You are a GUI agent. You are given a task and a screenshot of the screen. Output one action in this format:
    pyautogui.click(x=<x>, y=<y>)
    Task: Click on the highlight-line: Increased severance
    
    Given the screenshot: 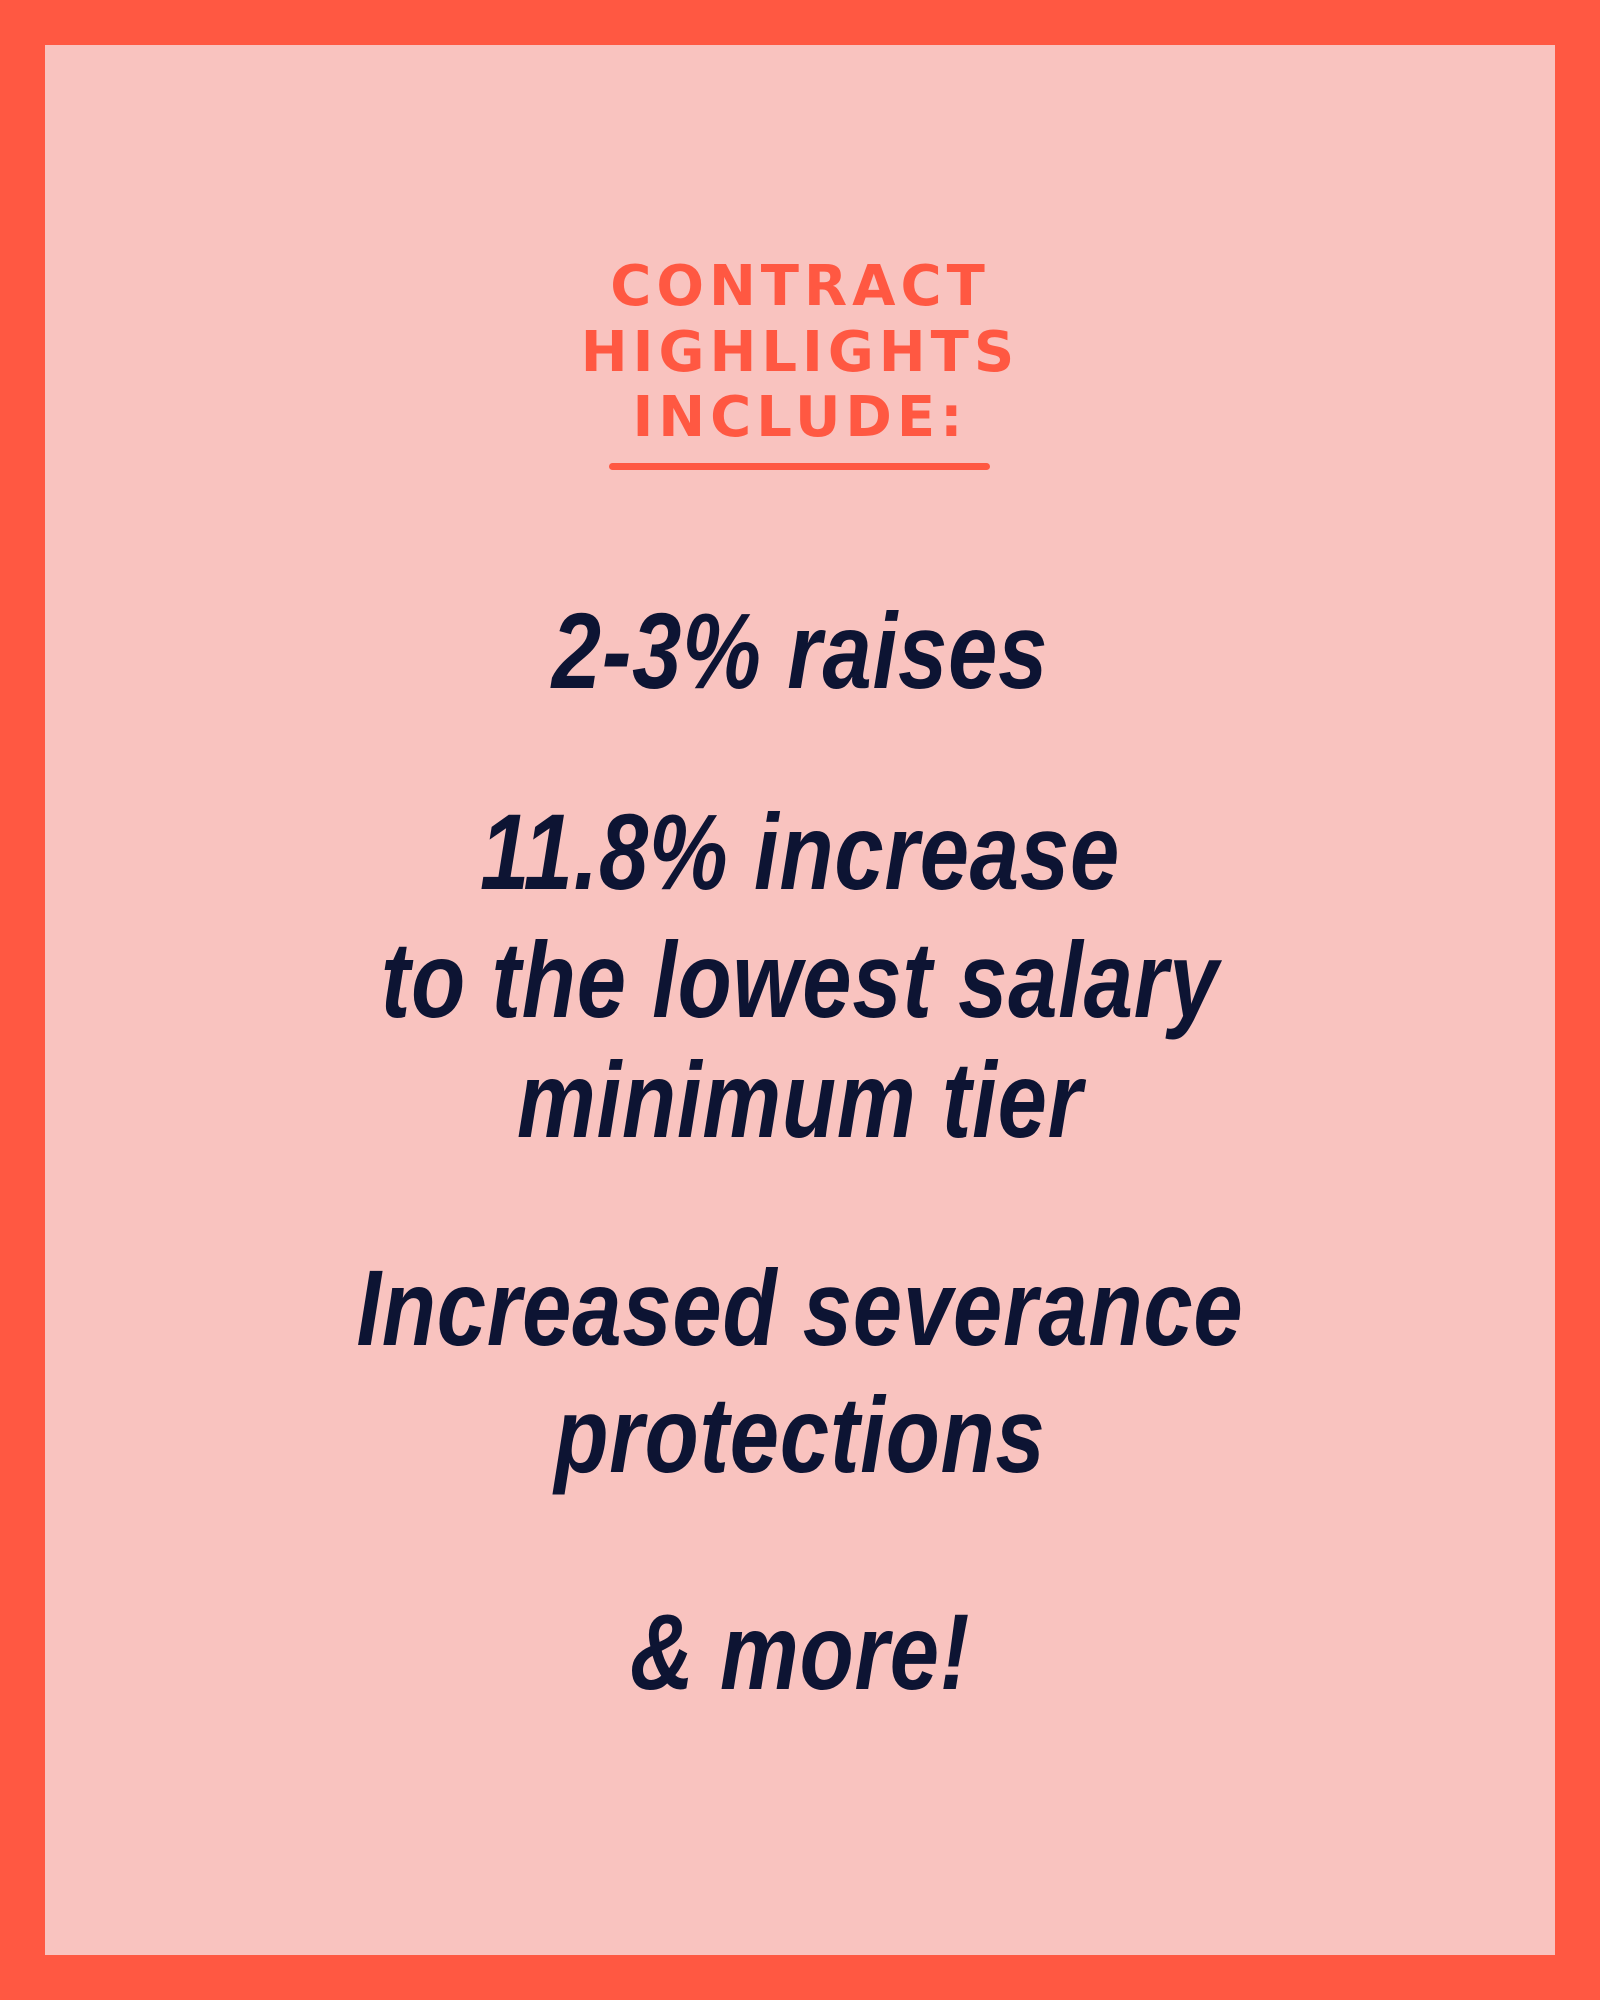 What is the action you would take?
    pyautogui.click(x=800, y=1307)
    